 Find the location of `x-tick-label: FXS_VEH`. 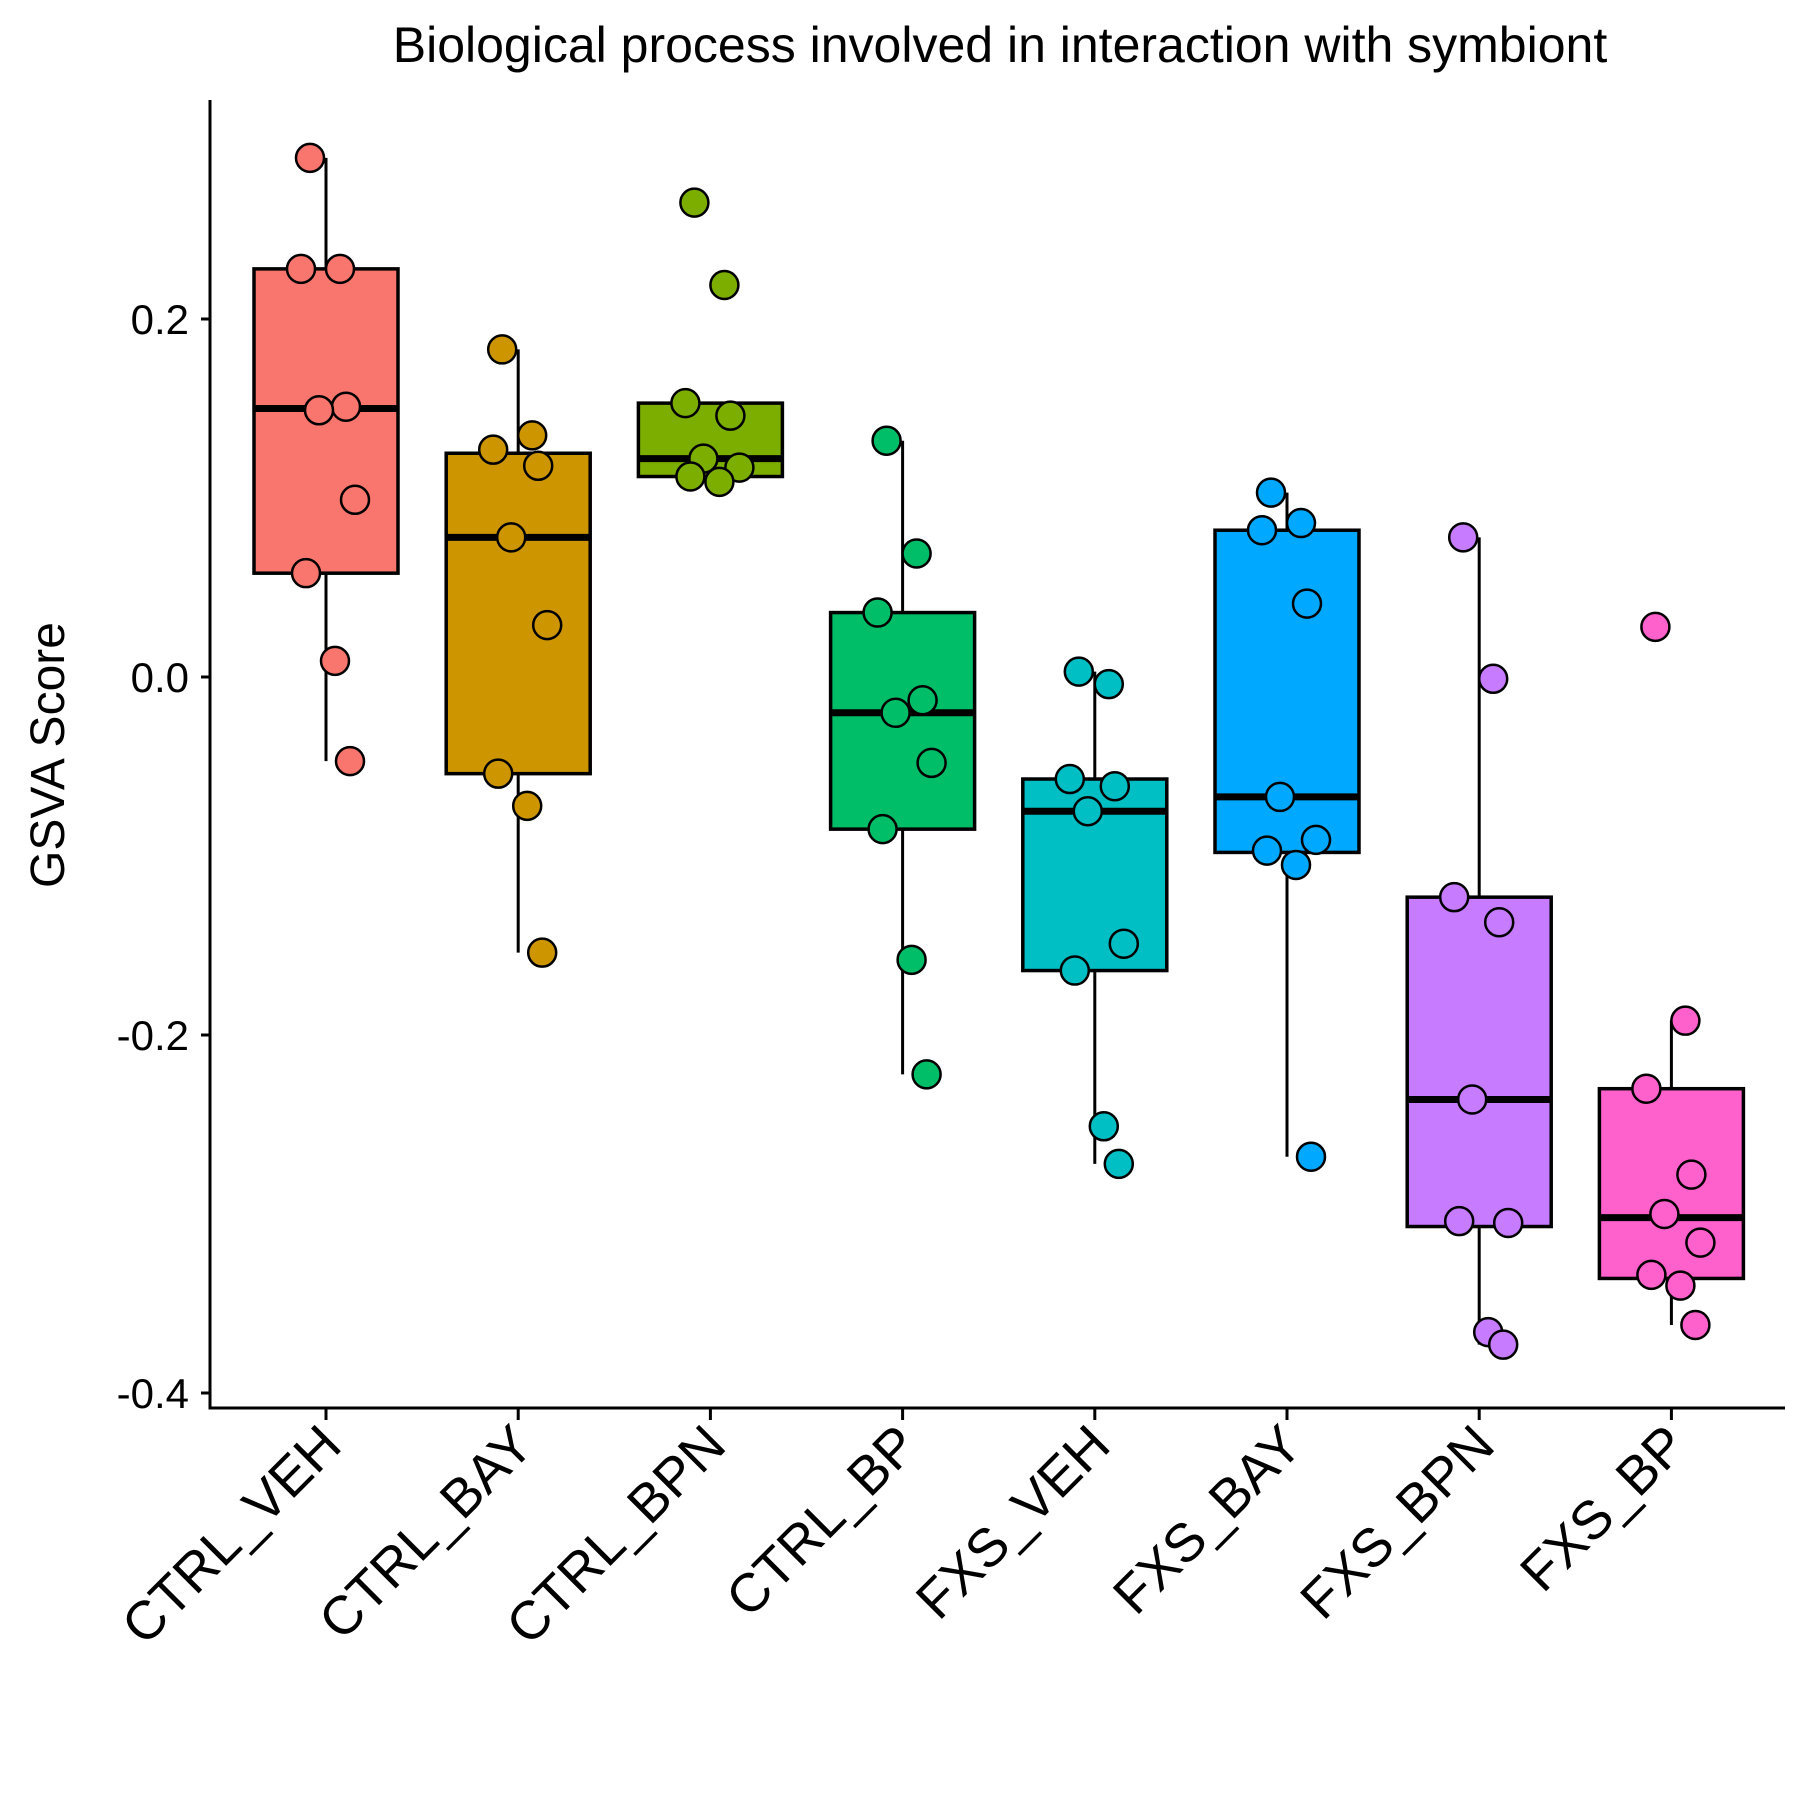

x-tick-label: FXS_VEH is located at coordinates (1013, 1522).